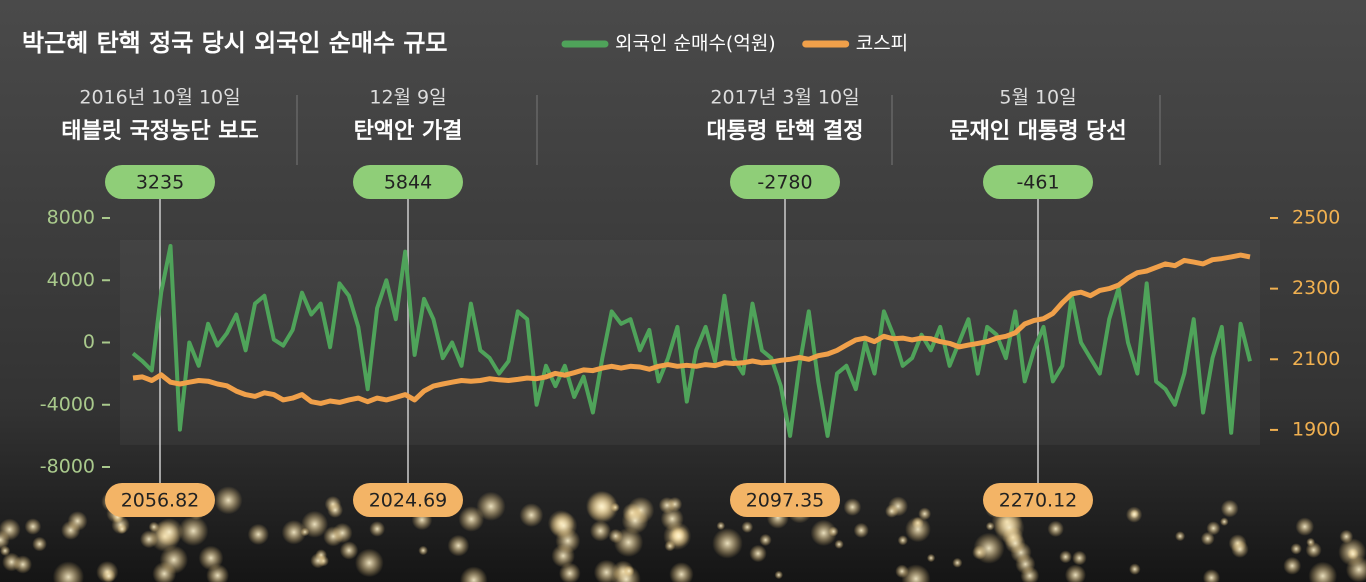 This screenshot has width=1366, height=582. I want to click on separators, so click(728, 130).